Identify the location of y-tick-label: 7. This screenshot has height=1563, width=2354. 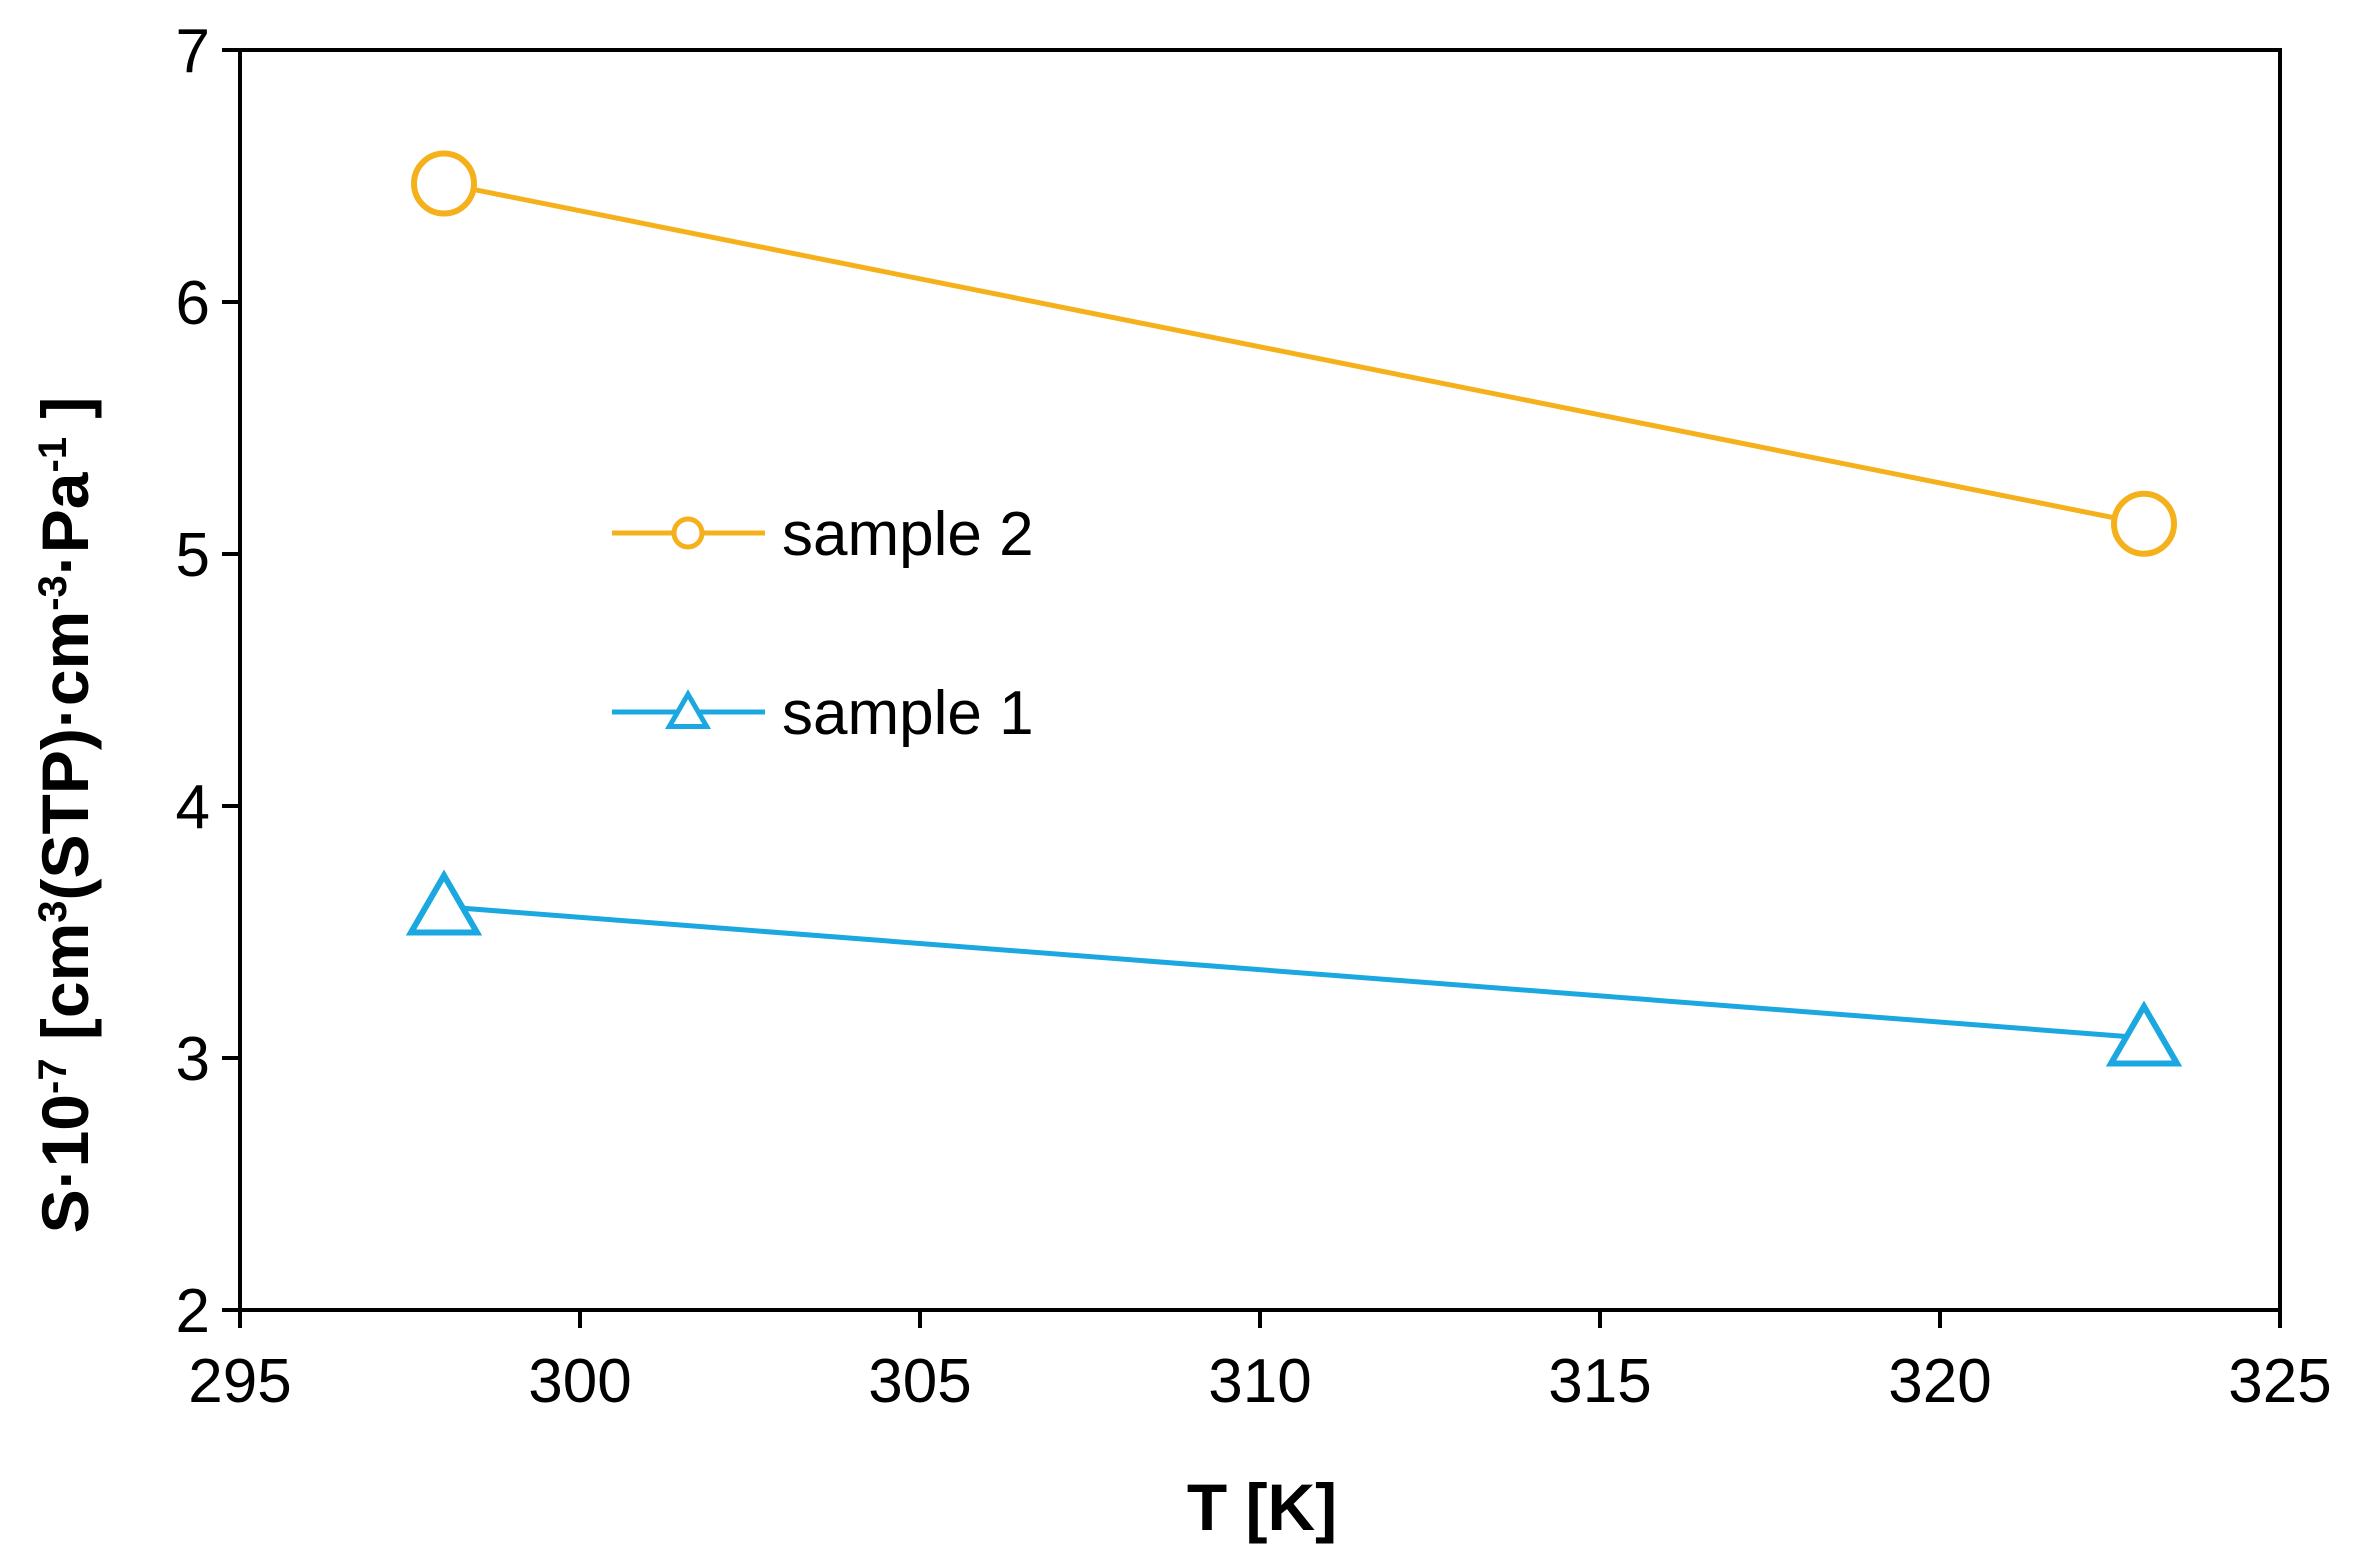
(193, 51).